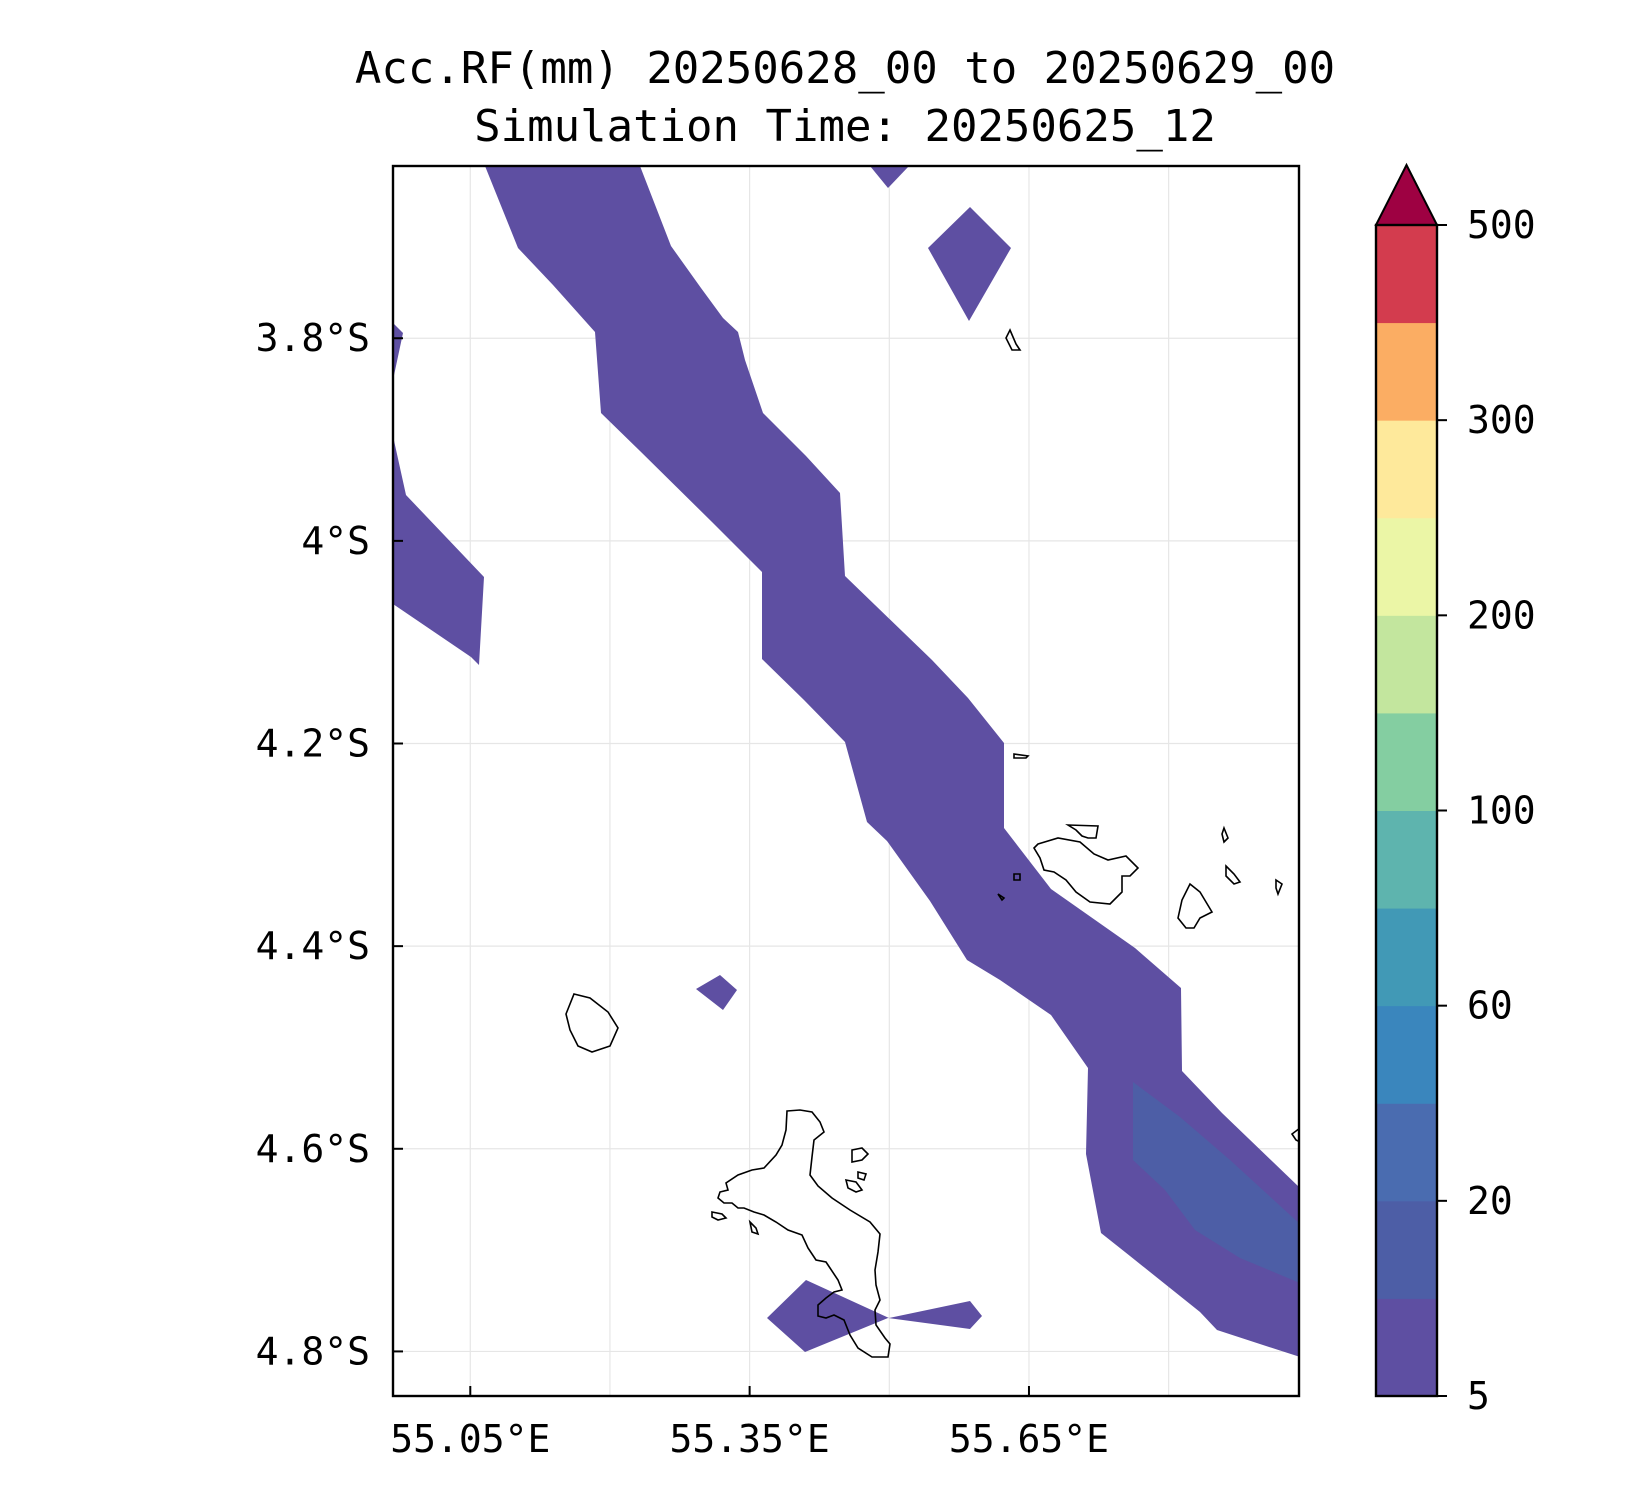  I want to click on rain-patch-bottom, so click(874, 1316).